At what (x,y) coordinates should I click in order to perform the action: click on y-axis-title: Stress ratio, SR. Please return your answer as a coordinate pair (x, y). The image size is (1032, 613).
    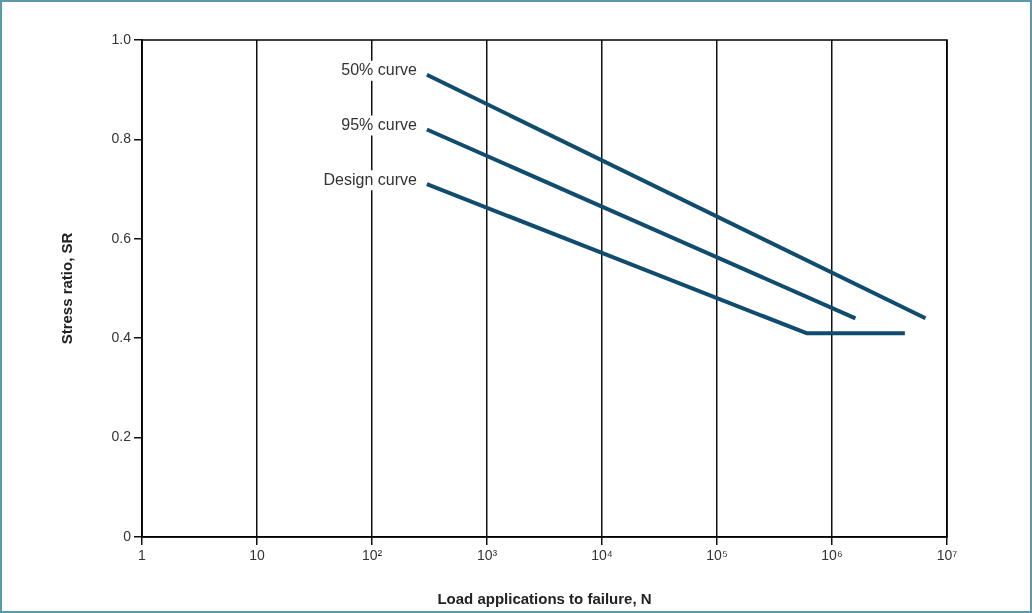
    Looking at the image, I should click on (67, 288).